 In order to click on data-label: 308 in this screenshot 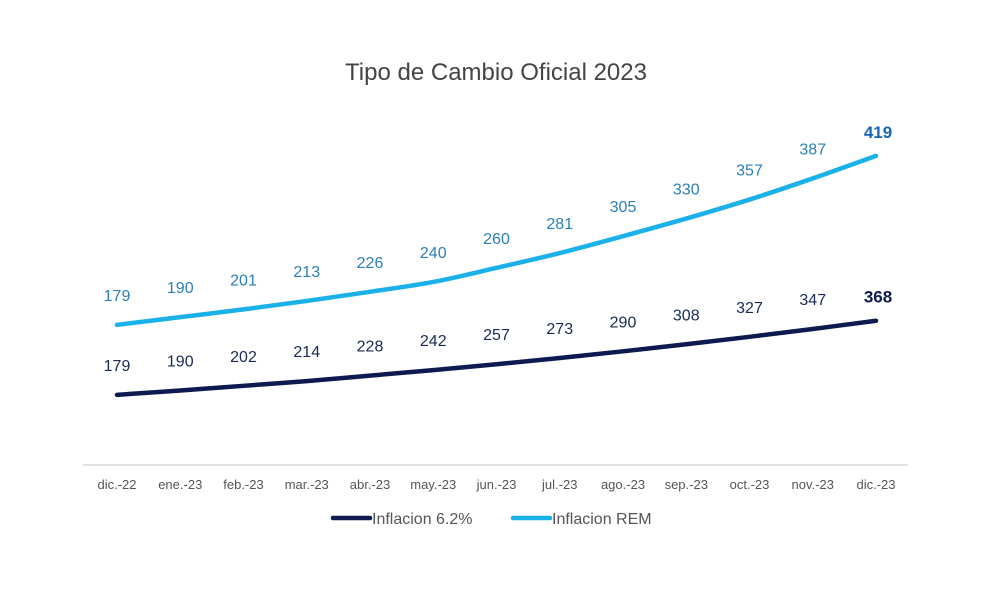, I will do `click(686, 315)`.